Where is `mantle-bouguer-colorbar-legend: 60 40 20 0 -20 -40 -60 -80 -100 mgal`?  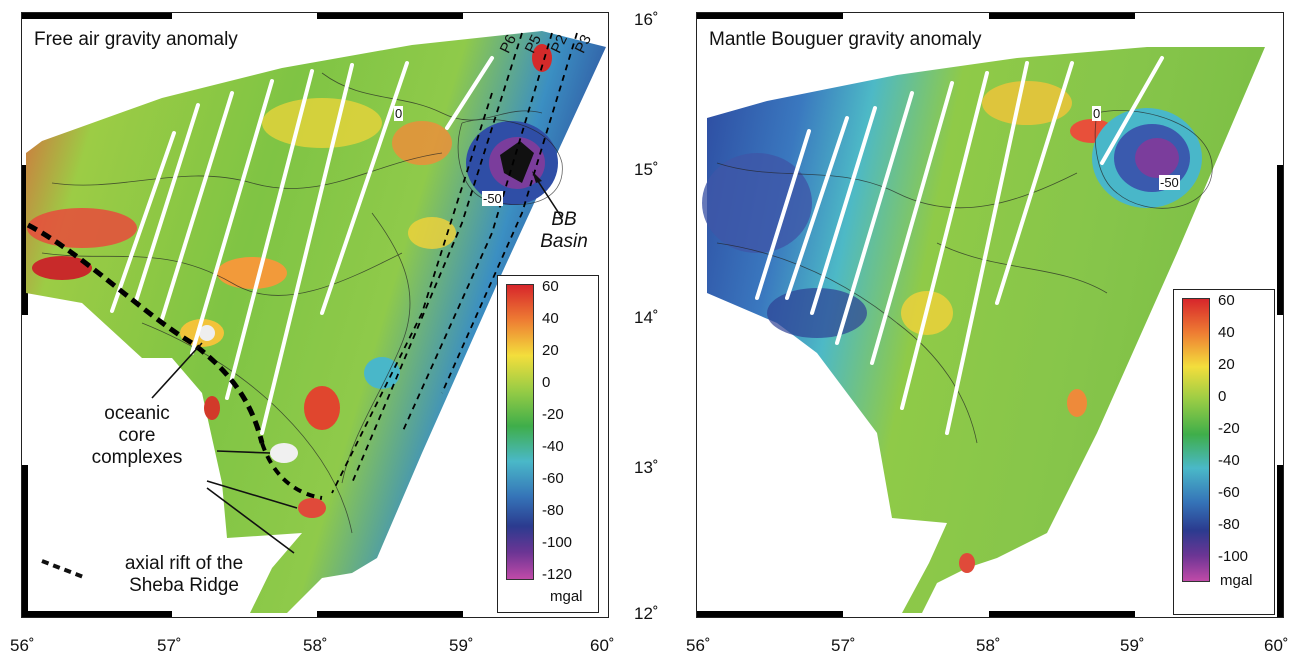
mantle-bouguer-colorbar-legend: 60 40 20 0 -20 -40 -60 -80 -100 mgal is located at coordinates (1224, 452).